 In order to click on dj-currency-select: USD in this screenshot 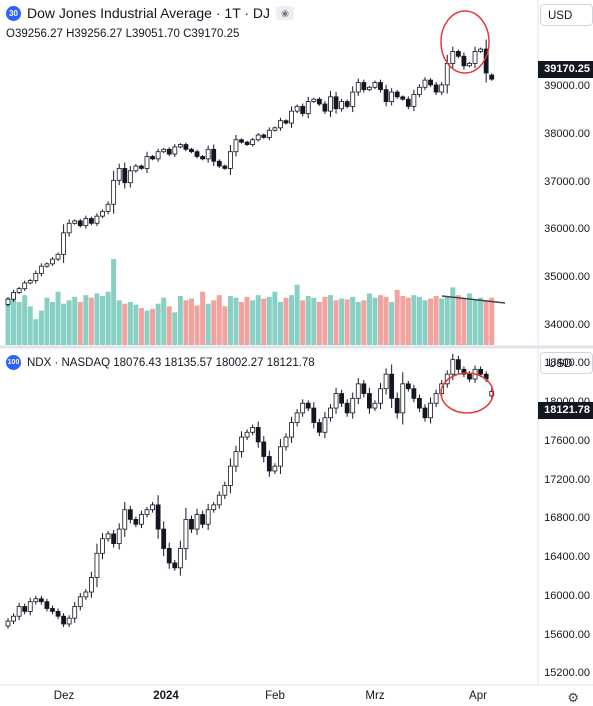, I will do `click(566, 15)`.